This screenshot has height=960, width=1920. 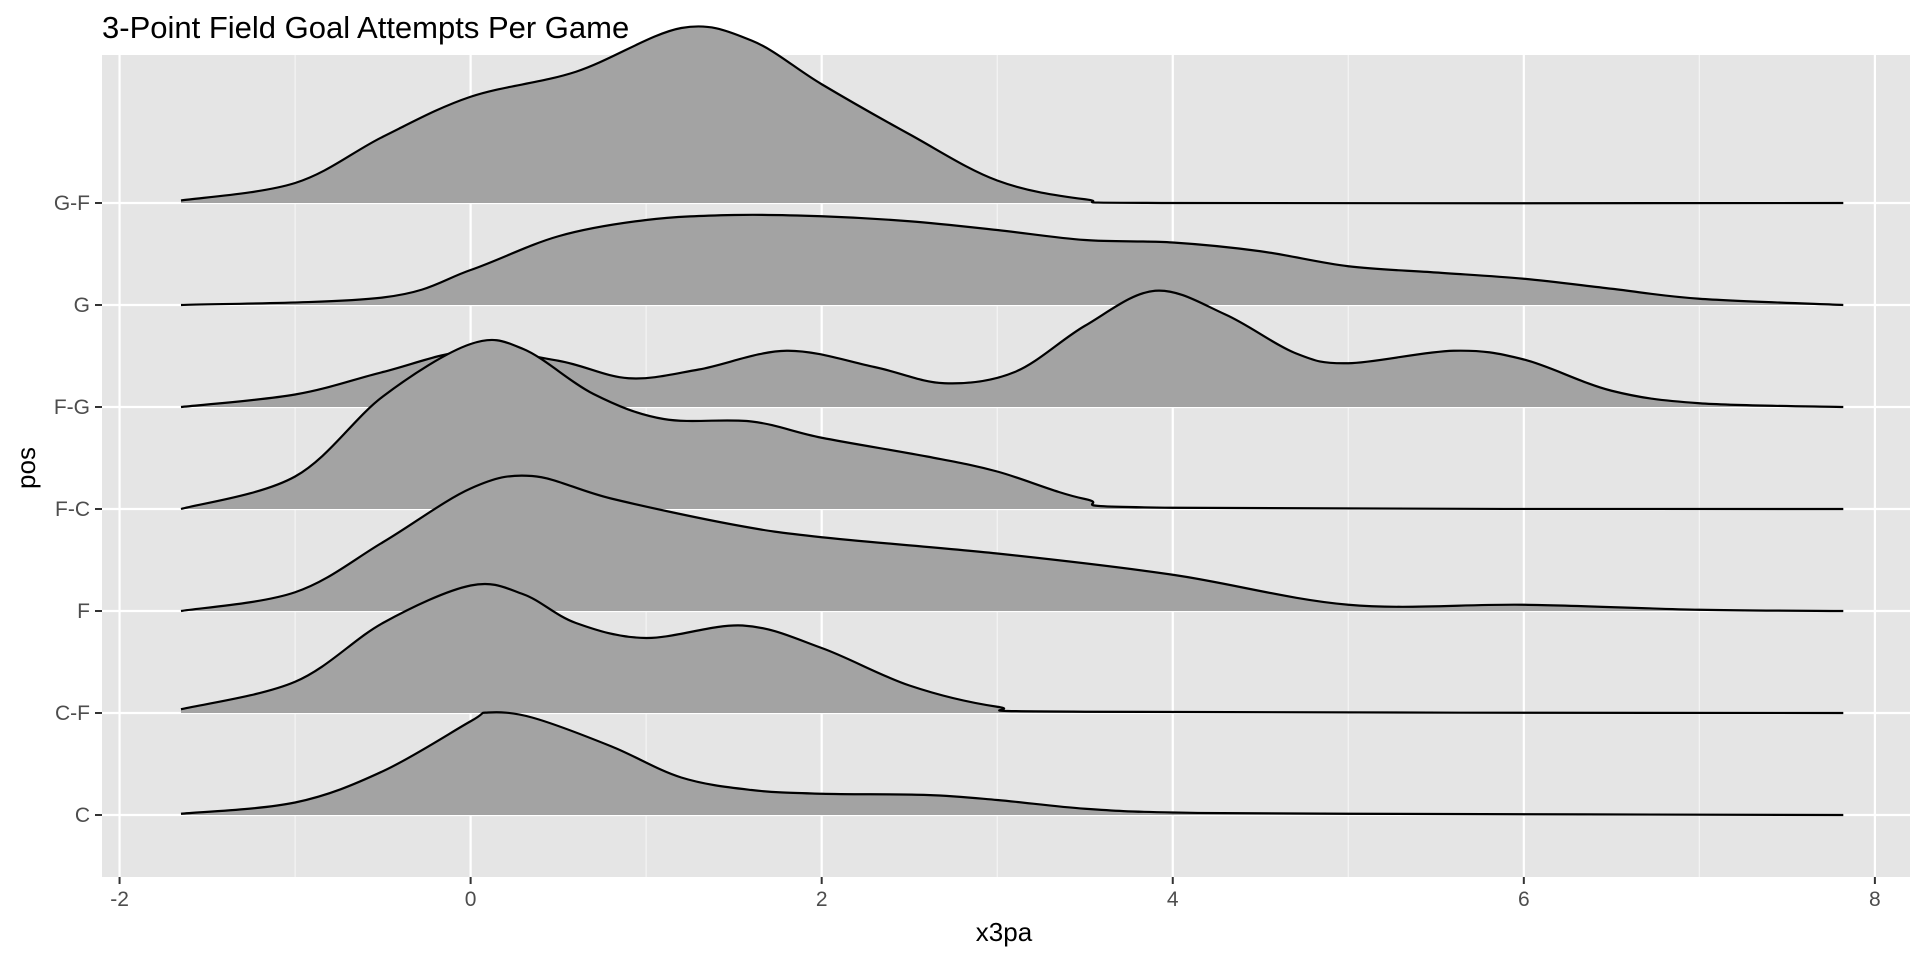 I want to click on ridge-fill-C-F, so click(x=1012, y=648).